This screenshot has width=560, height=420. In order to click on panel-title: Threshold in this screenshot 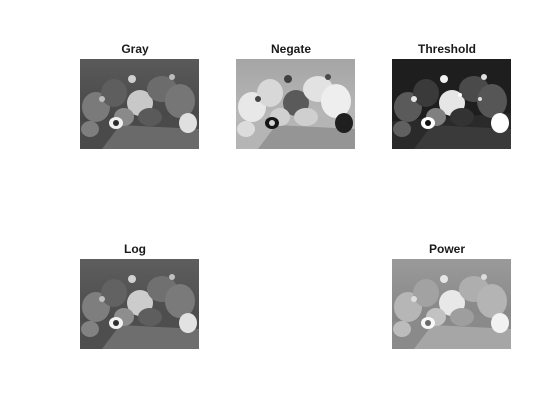, I will do `click(446, 49)`.